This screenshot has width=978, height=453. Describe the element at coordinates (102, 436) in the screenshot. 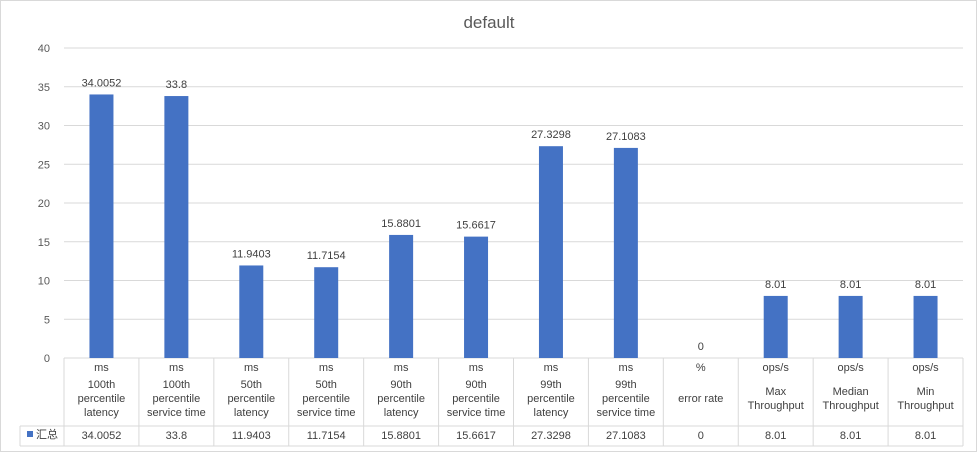

I see `table-value: 34.0052` at that location.